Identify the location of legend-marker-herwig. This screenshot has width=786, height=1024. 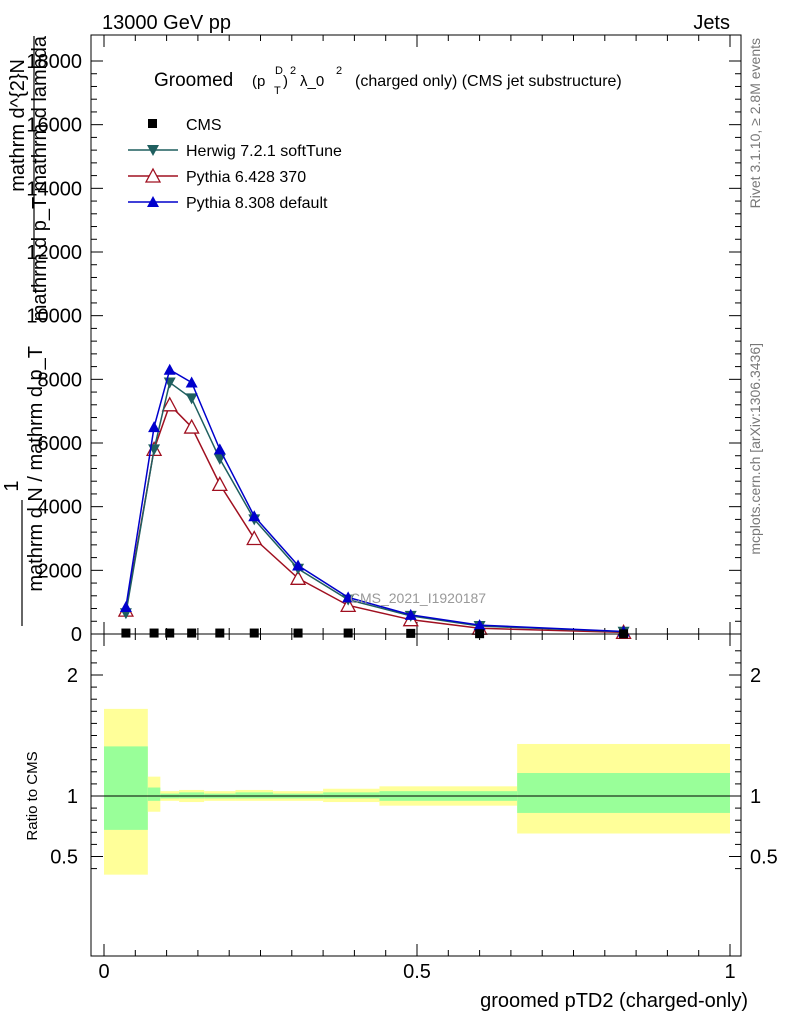
(153, 150).